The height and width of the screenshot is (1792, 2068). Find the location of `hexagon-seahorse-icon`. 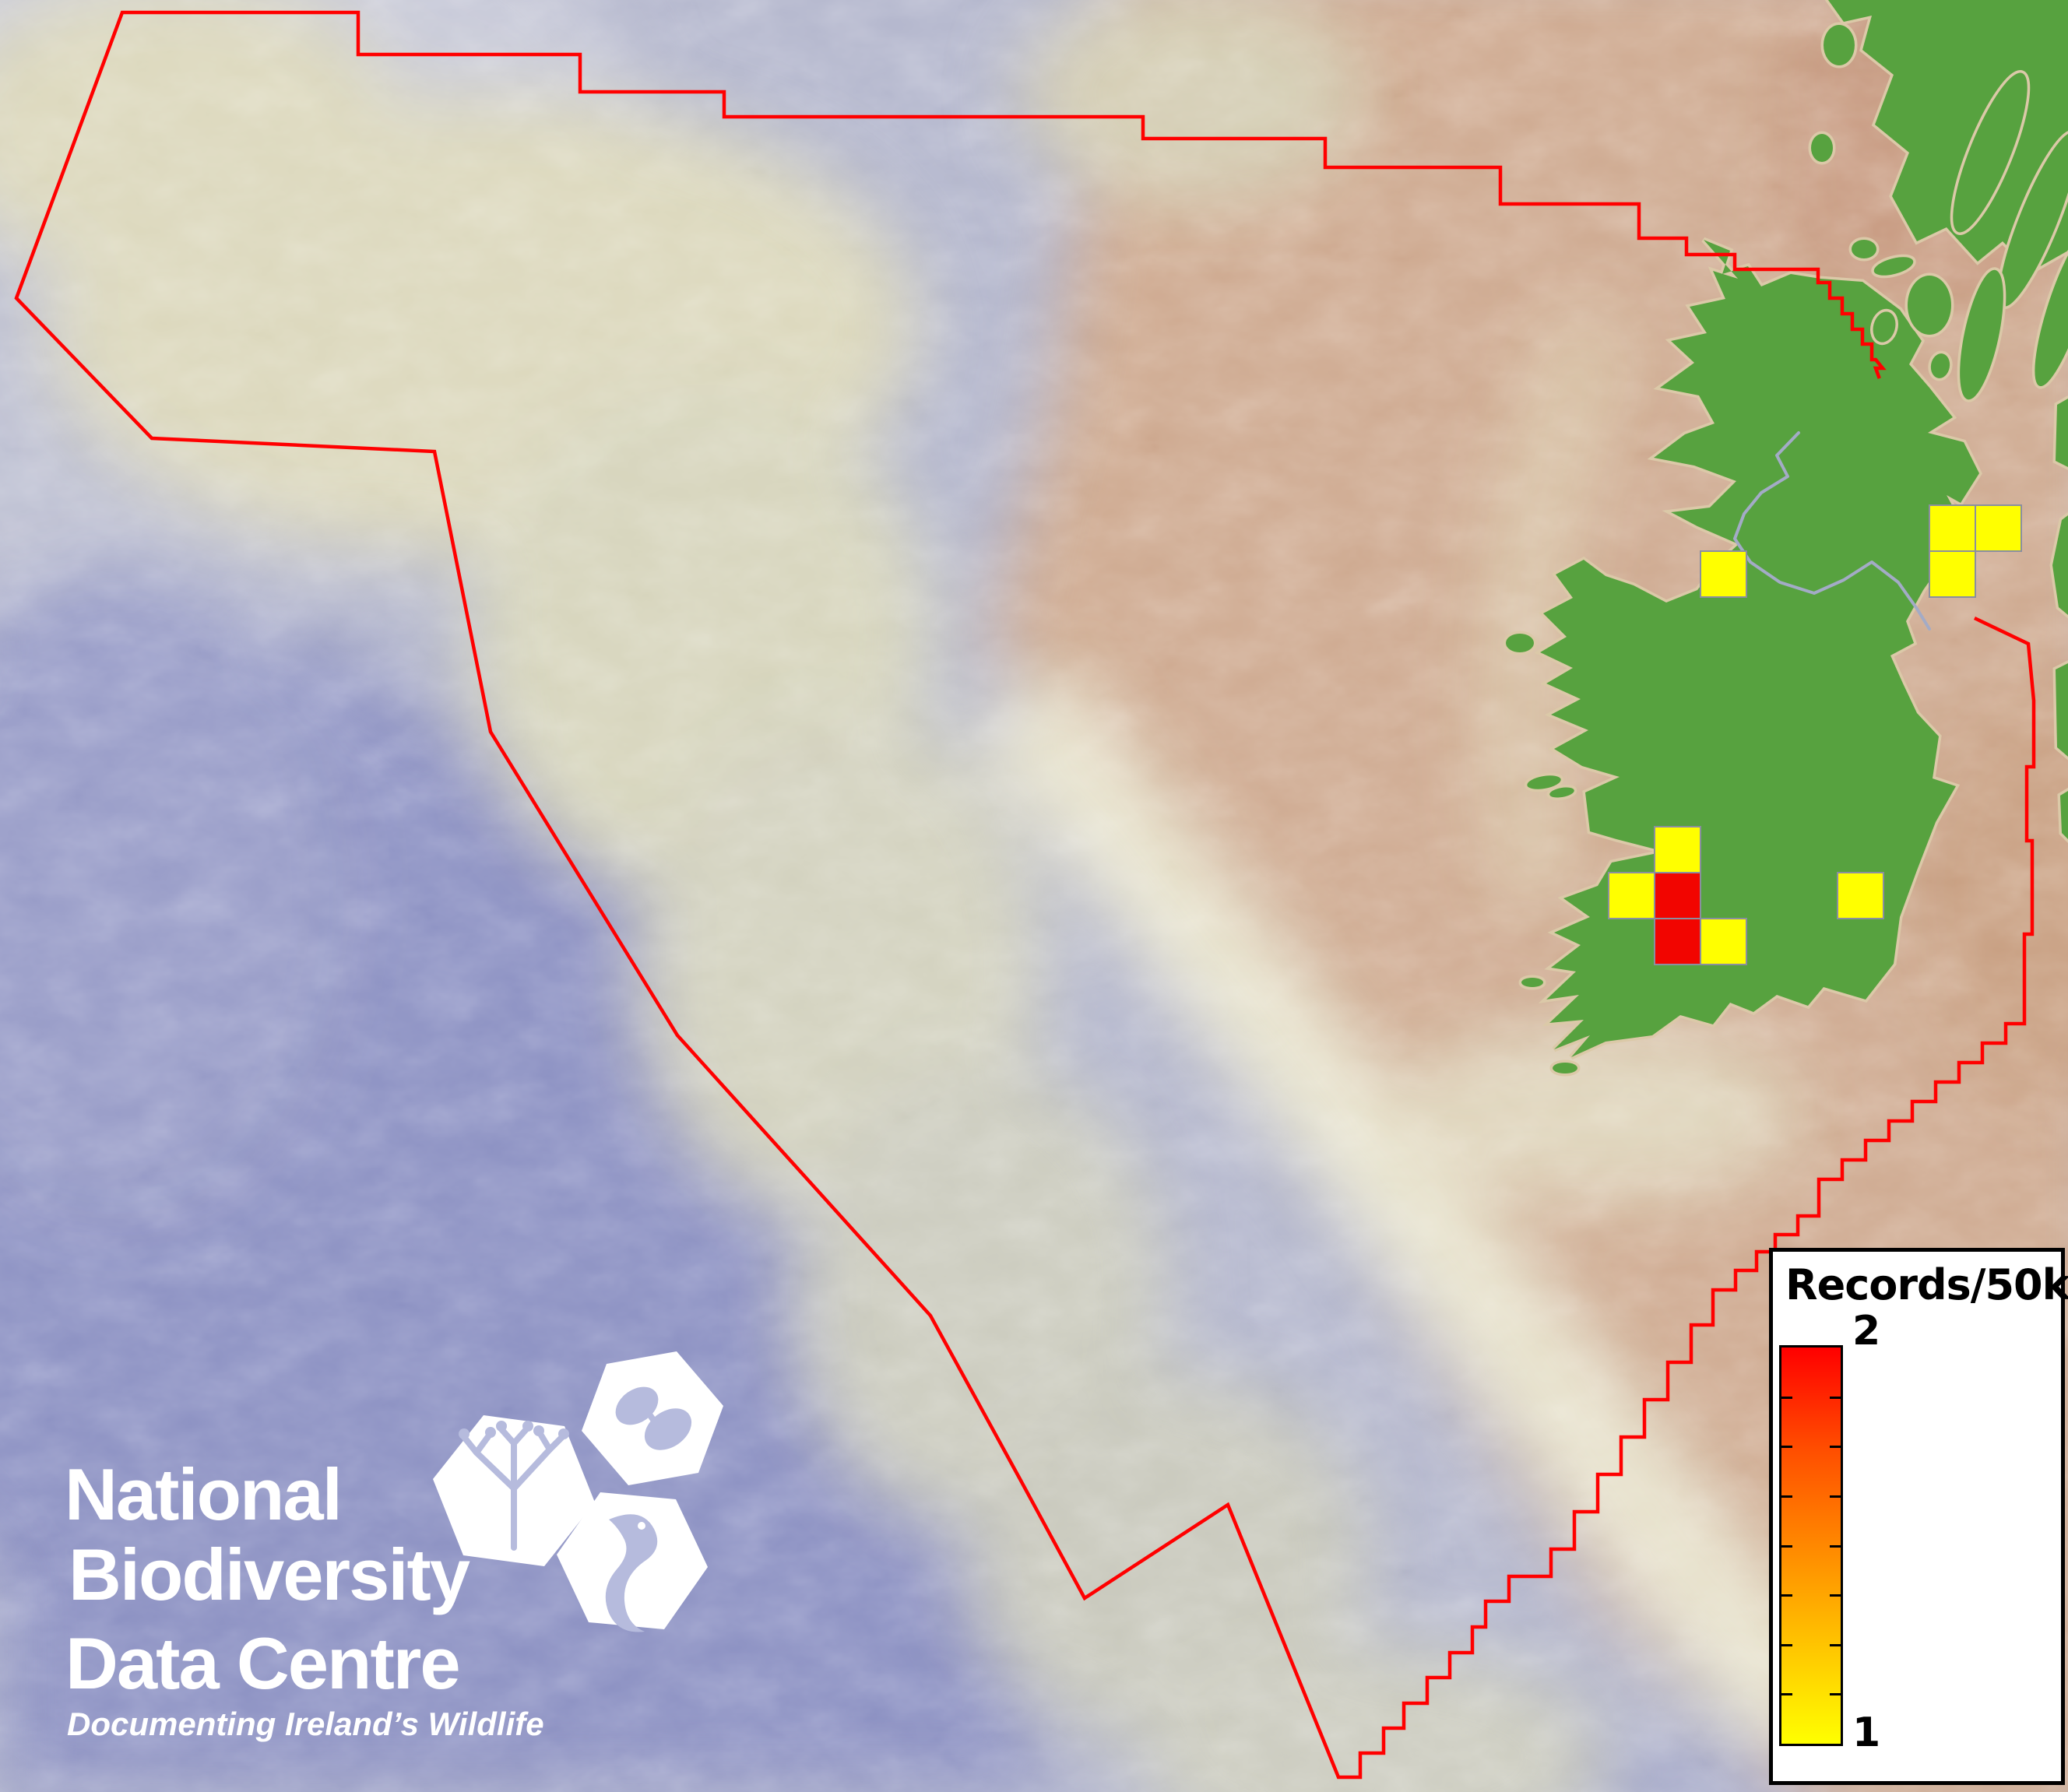

hexagon-seahorse-icon is located at coordinates (632, 1562).